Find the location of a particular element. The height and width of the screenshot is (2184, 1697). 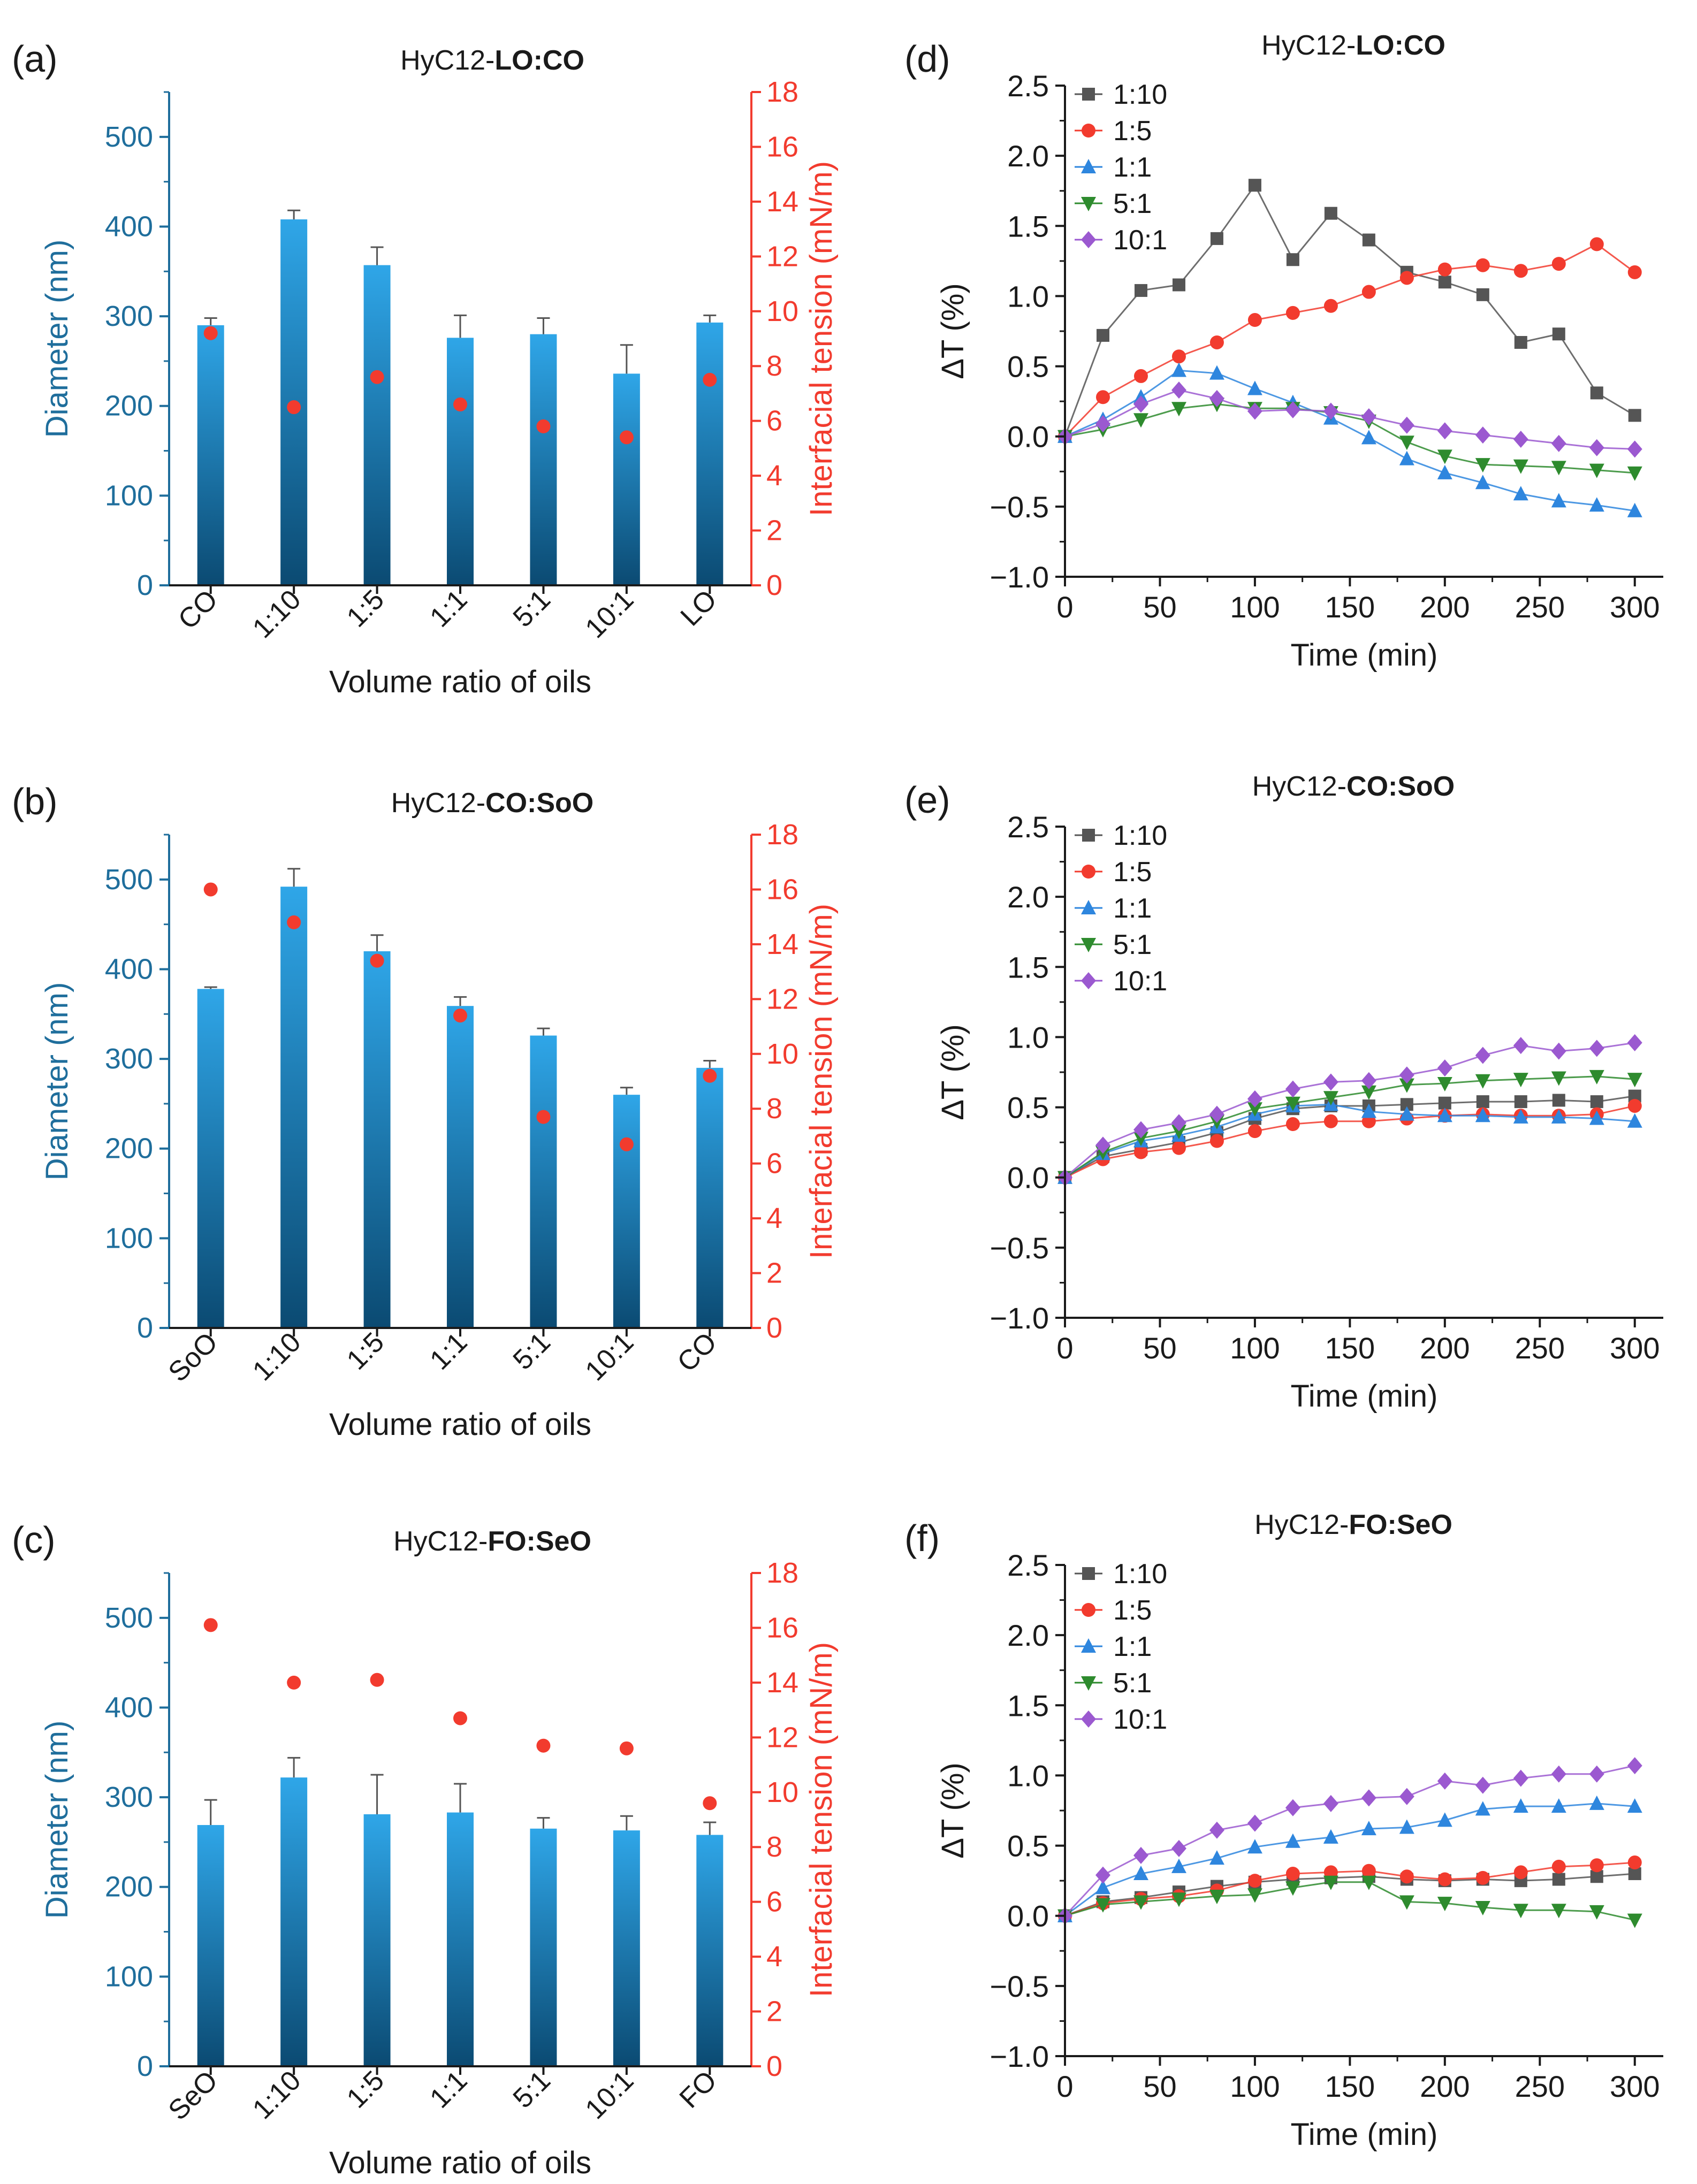

chart-title-bold: CO:SoO is located at coordinates (1400, 786).